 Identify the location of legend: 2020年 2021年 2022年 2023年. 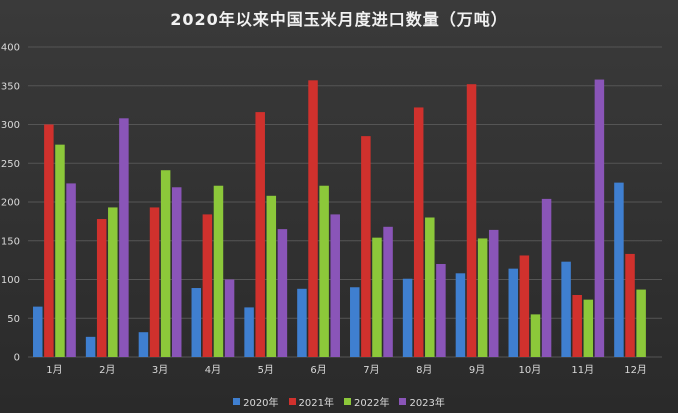
(339, 401).